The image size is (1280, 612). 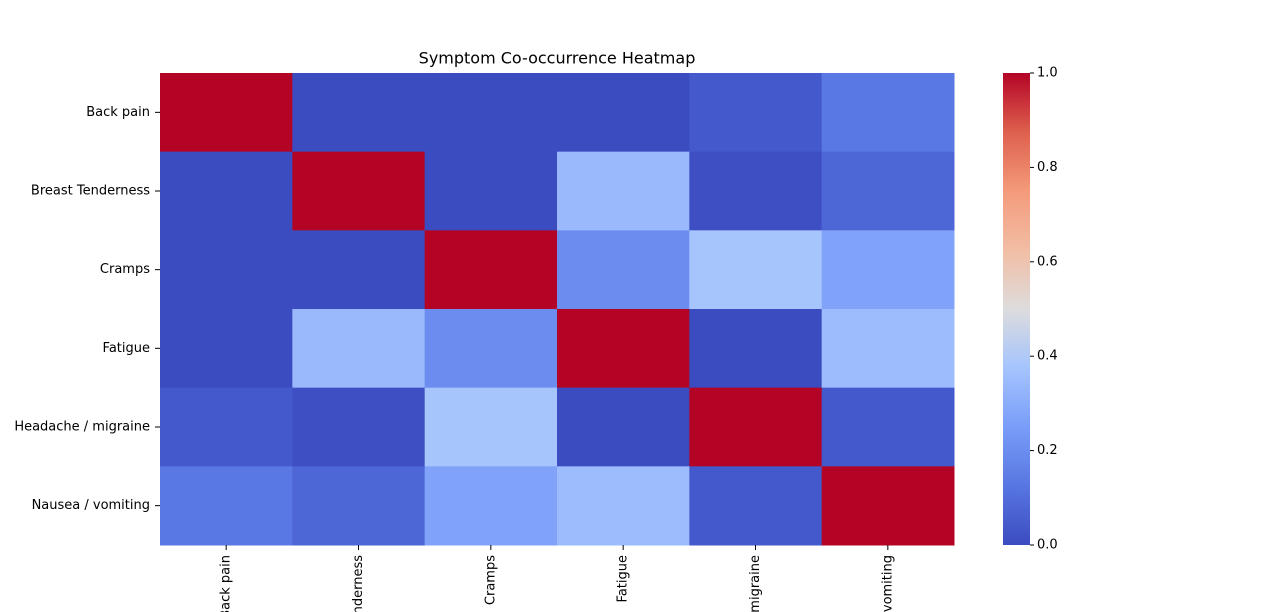 What do you see at coordinates (755, 583) in the screenshot?
I see `x-tick-label: Headache / migraine` at bounding box center [755, 583].